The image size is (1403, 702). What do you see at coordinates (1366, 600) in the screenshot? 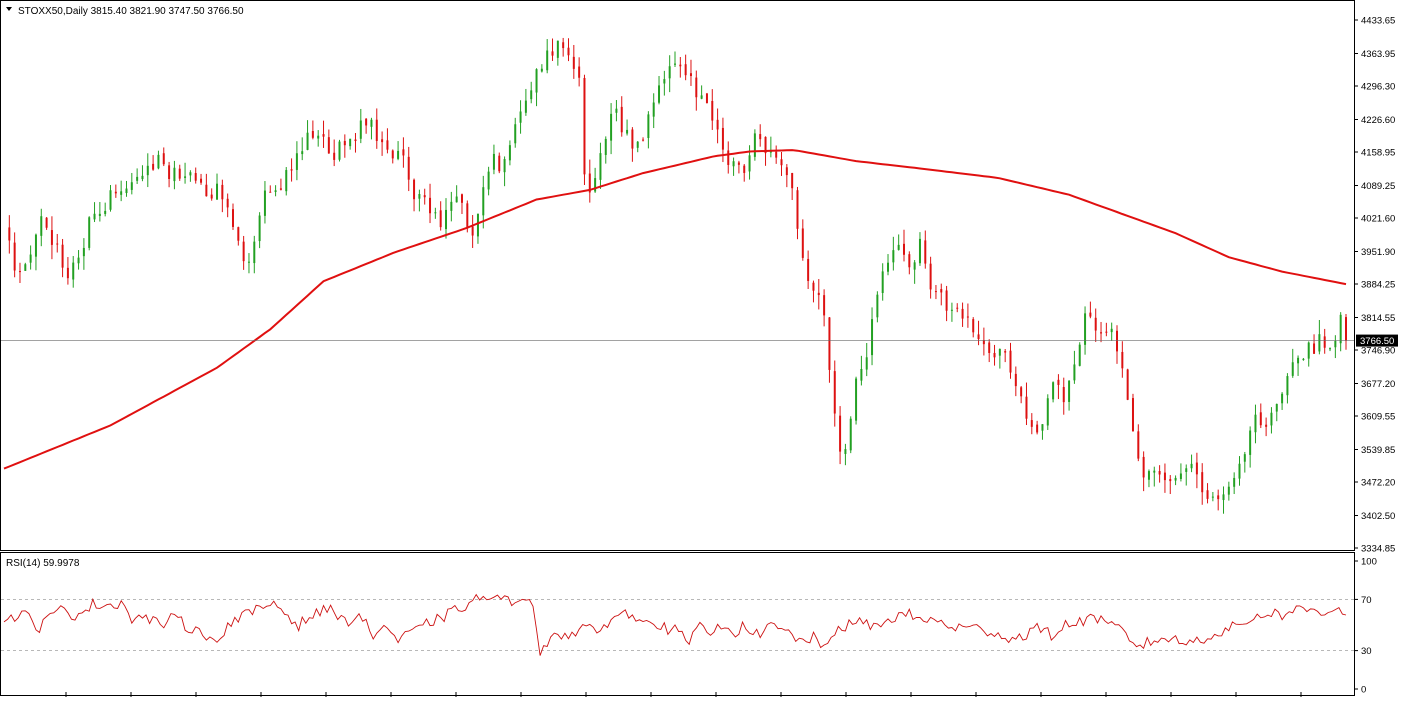
I see `rsi-tick-label: 70` at bounding box center [1366, 600].